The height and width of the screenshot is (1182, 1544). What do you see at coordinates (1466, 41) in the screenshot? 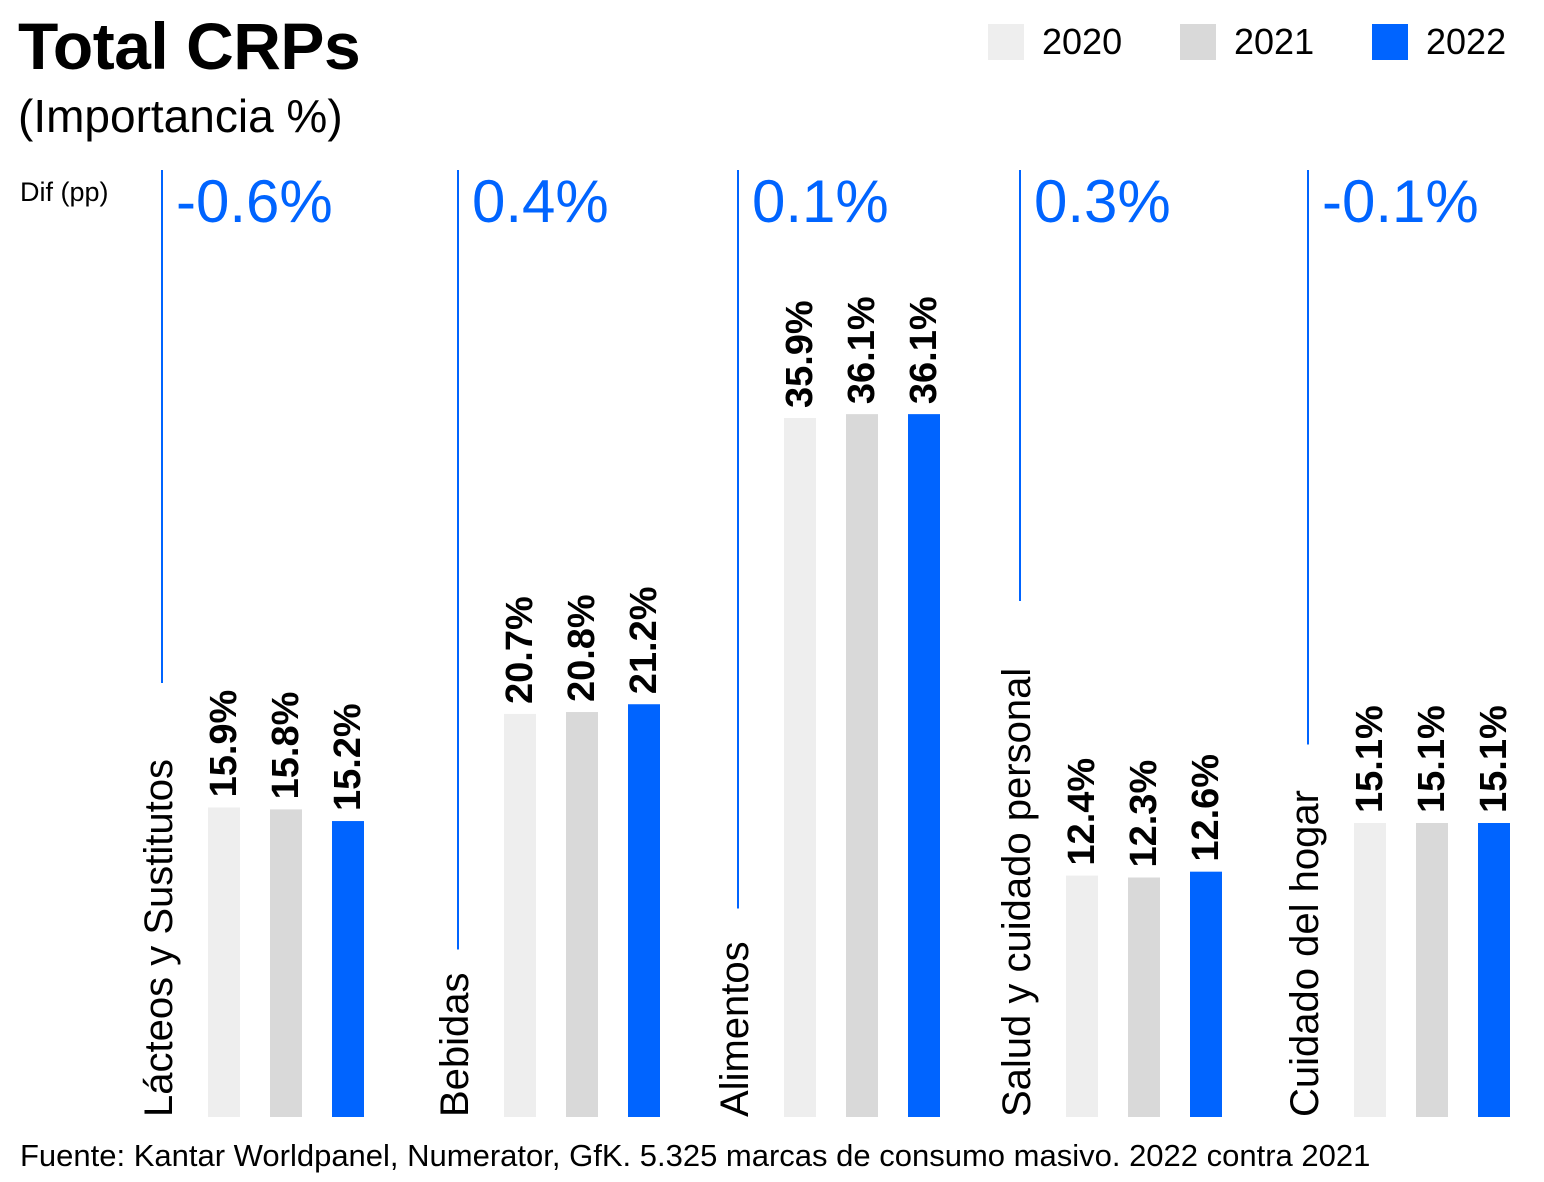
I see `legend-label-2022: 2022` at bounding box center [1466, 41].